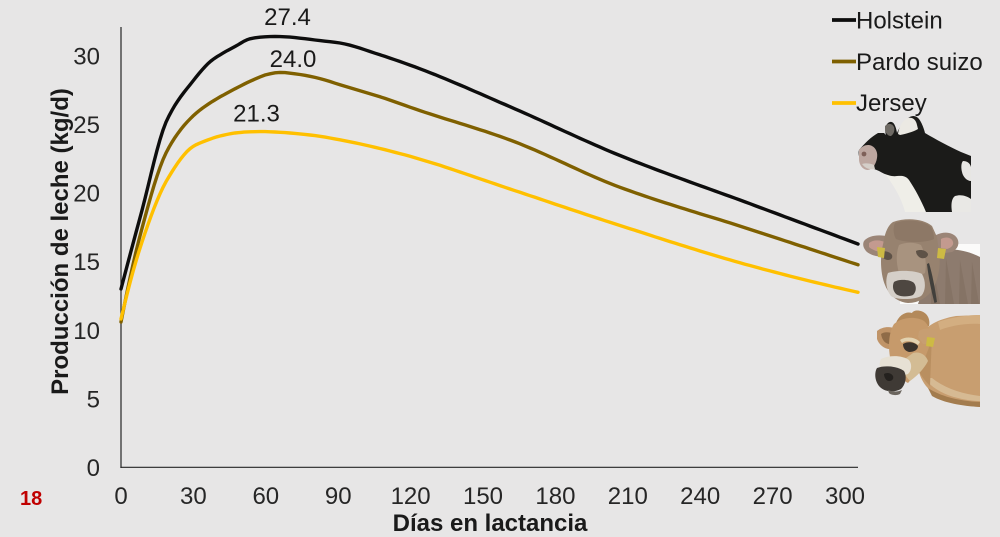  I want to click on svg-text: 10, so click(86, 331).